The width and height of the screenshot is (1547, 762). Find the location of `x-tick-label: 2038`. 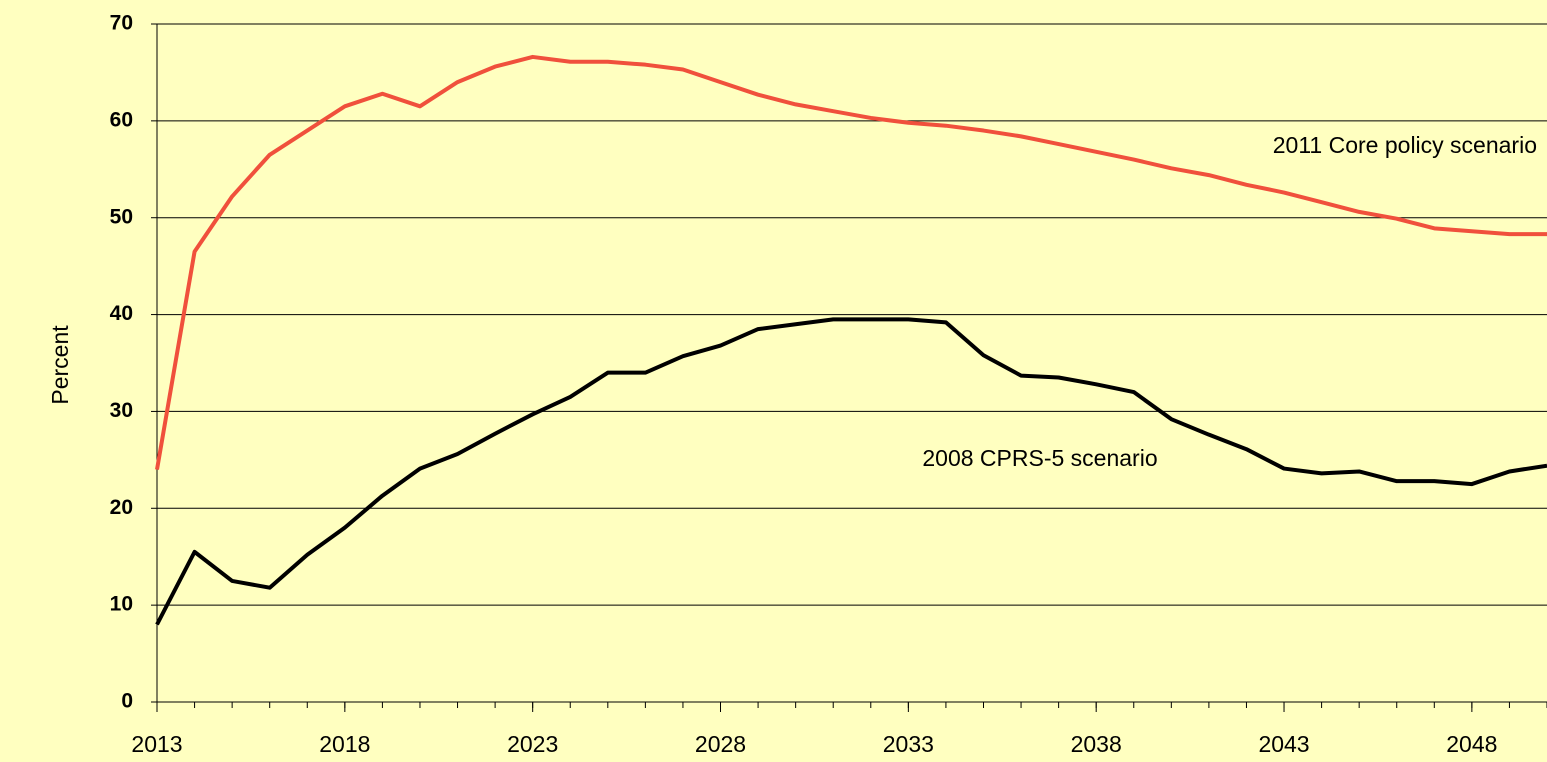

x-tick-label: 2038 is located at coordinates (1096, 744).